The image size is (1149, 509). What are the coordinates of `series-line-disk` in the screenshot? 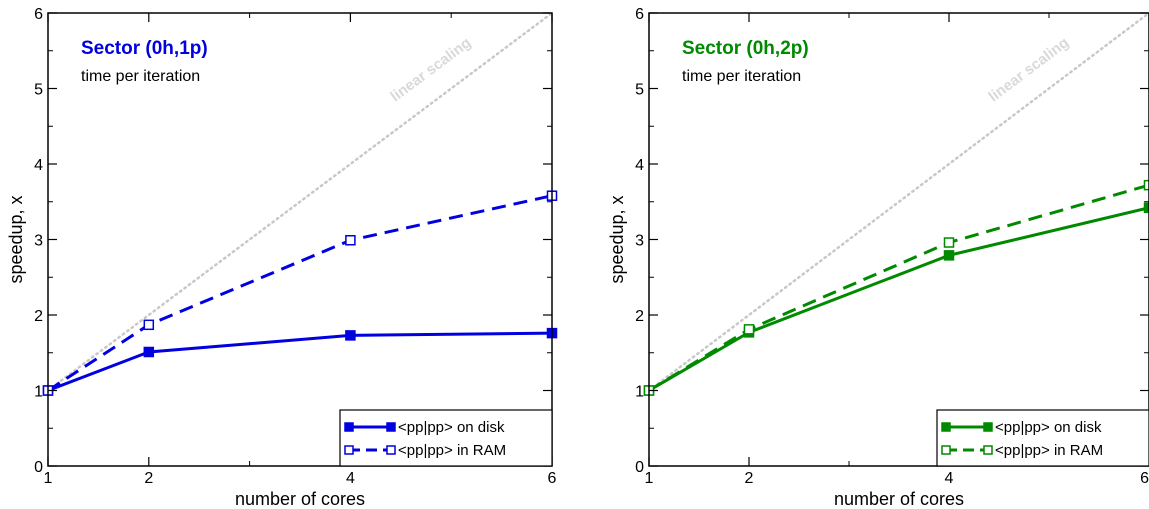 It's located at (300, 361).